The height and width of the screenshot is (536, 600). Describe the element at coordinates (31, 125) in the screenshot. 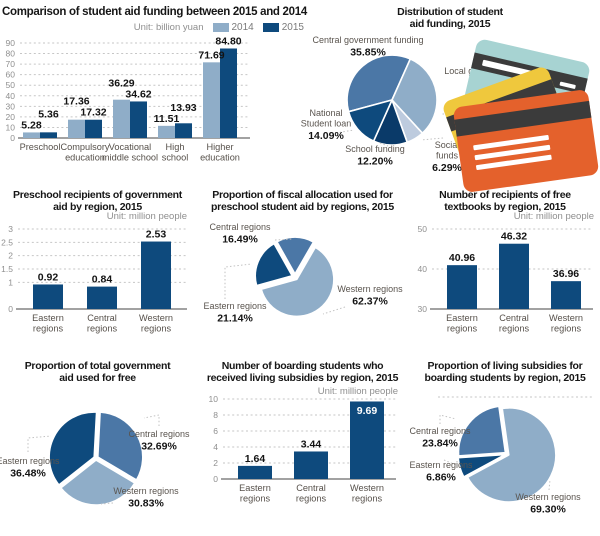

I see `svg-text: 5.28` at that location.